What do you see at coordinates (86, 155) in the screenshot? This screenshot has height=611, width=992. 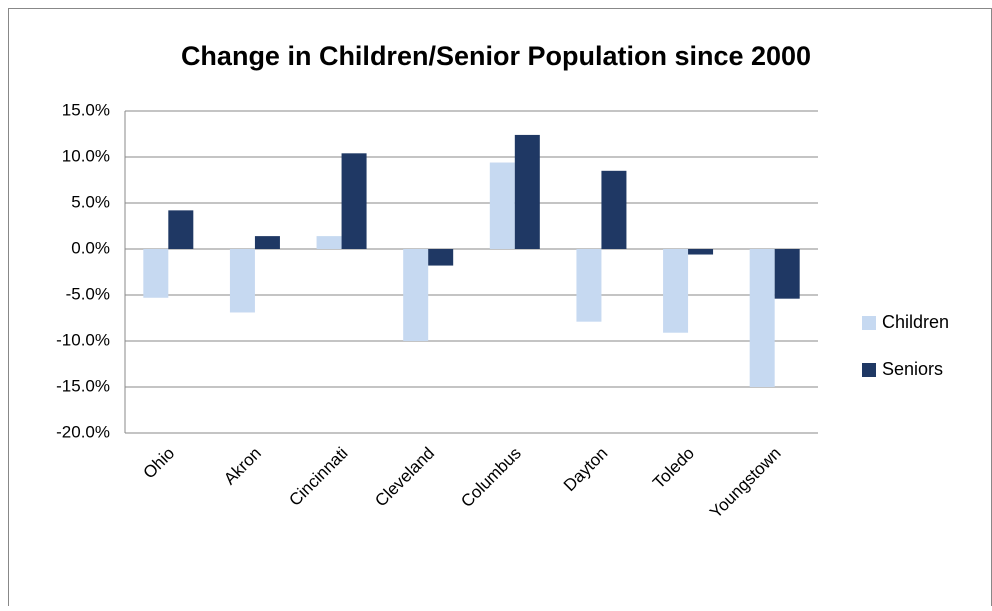 I see `y-tick-label: 10.0%` at bounding box center [86, 155].